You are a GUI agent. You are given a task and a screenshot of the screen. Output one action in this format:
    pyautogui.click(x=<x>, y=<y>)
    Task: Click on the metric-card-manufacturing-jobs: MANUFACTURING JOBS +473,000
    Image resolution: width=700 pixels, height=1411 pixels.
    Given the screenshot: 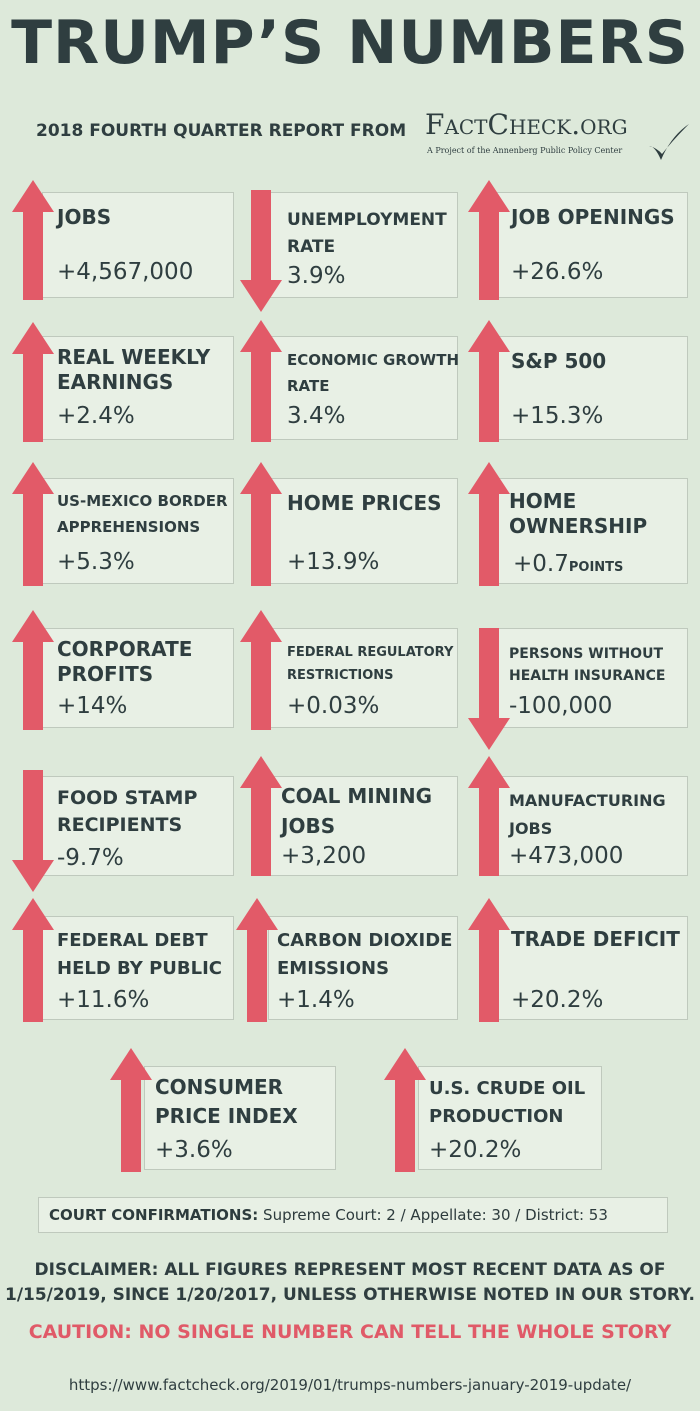 What is the action you would take?
    pyautogui.click(x=590, y=826)
    